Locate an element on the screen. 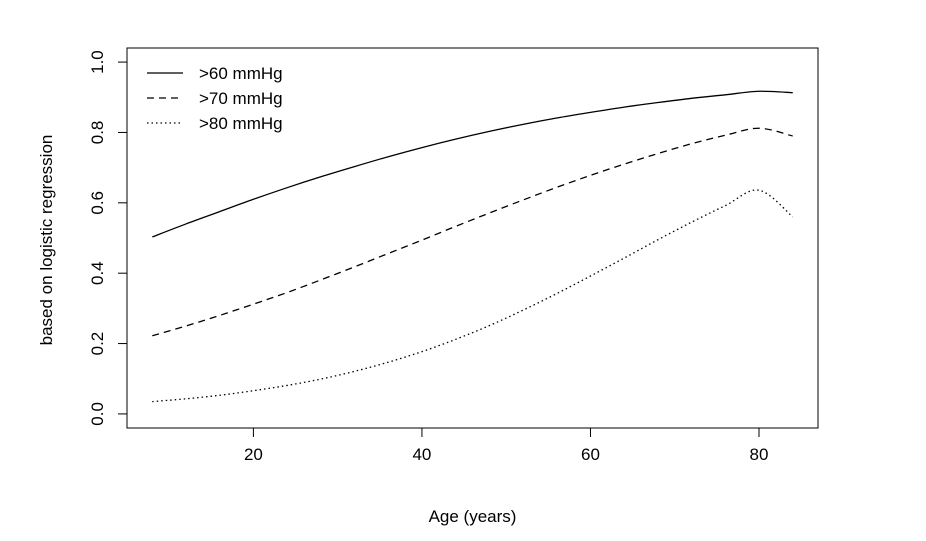  x-tick-label: 40 is located at coordinates (421, 454).